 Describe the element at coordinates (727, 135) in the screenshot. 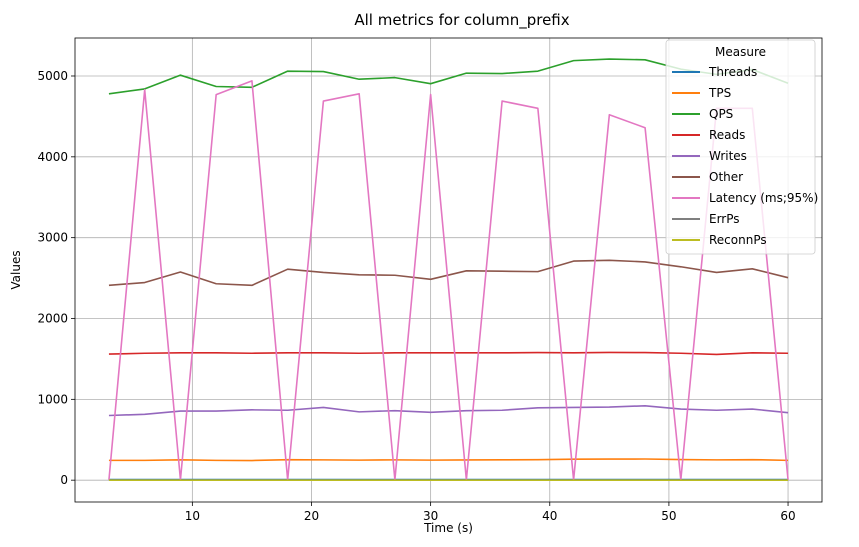

I see `legend-label: Reads` at that location.